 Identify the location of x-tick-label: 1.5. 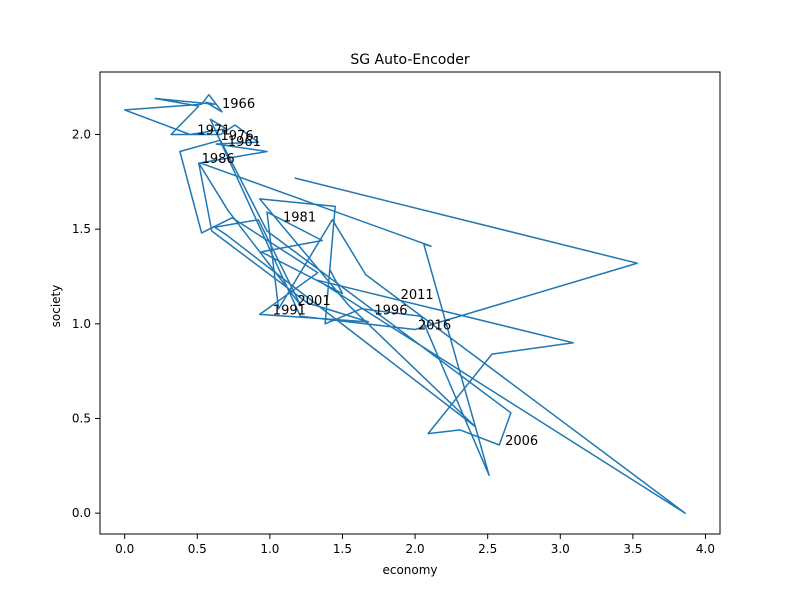
(342, 549).